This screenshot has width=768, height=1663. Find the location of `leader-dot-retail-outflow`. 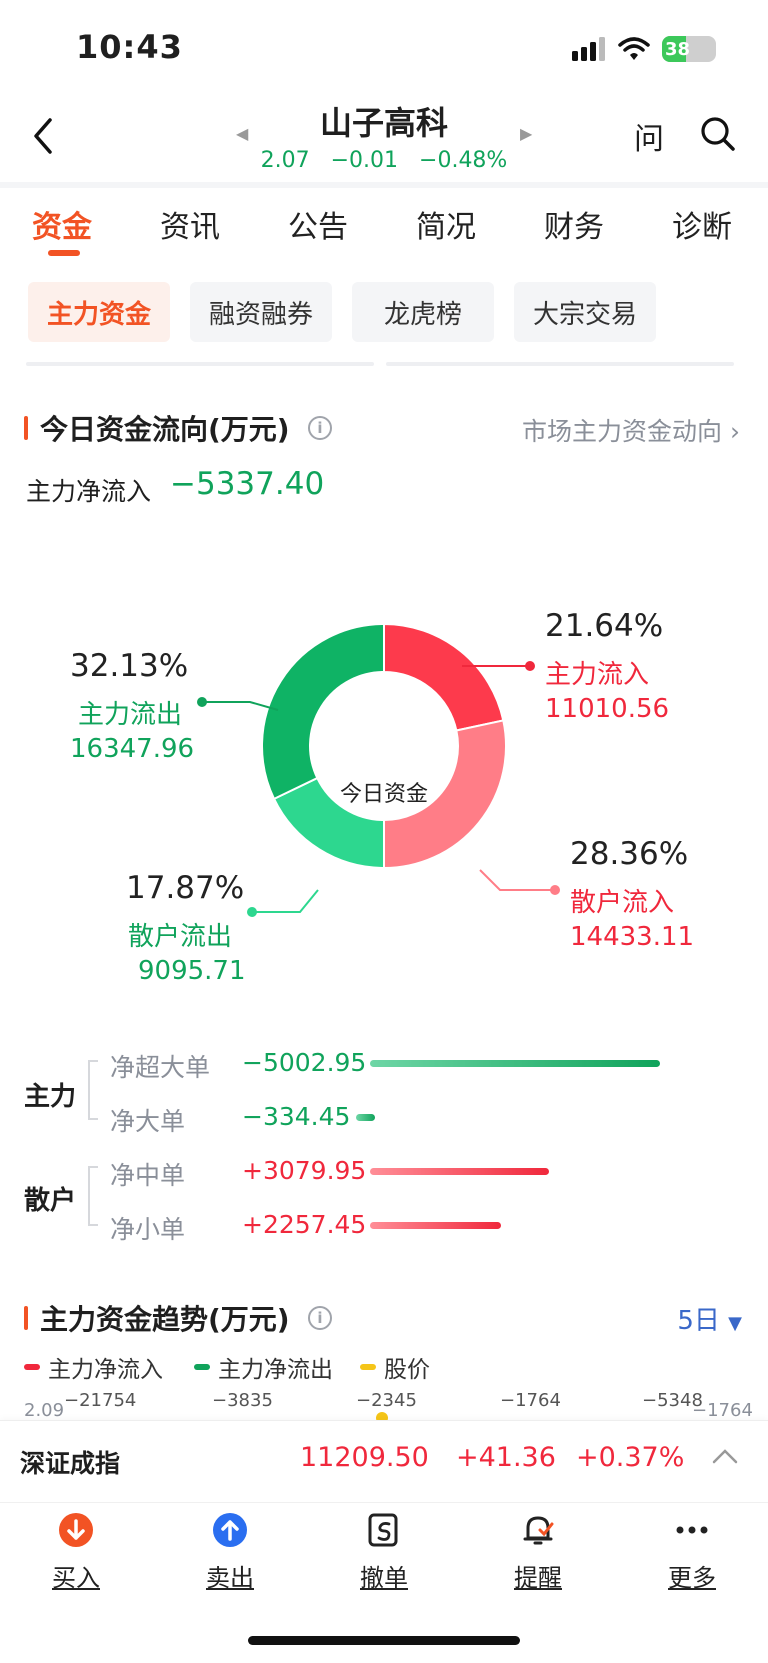

leader-dot-retail-outflow is located at coordinates (252, 912).